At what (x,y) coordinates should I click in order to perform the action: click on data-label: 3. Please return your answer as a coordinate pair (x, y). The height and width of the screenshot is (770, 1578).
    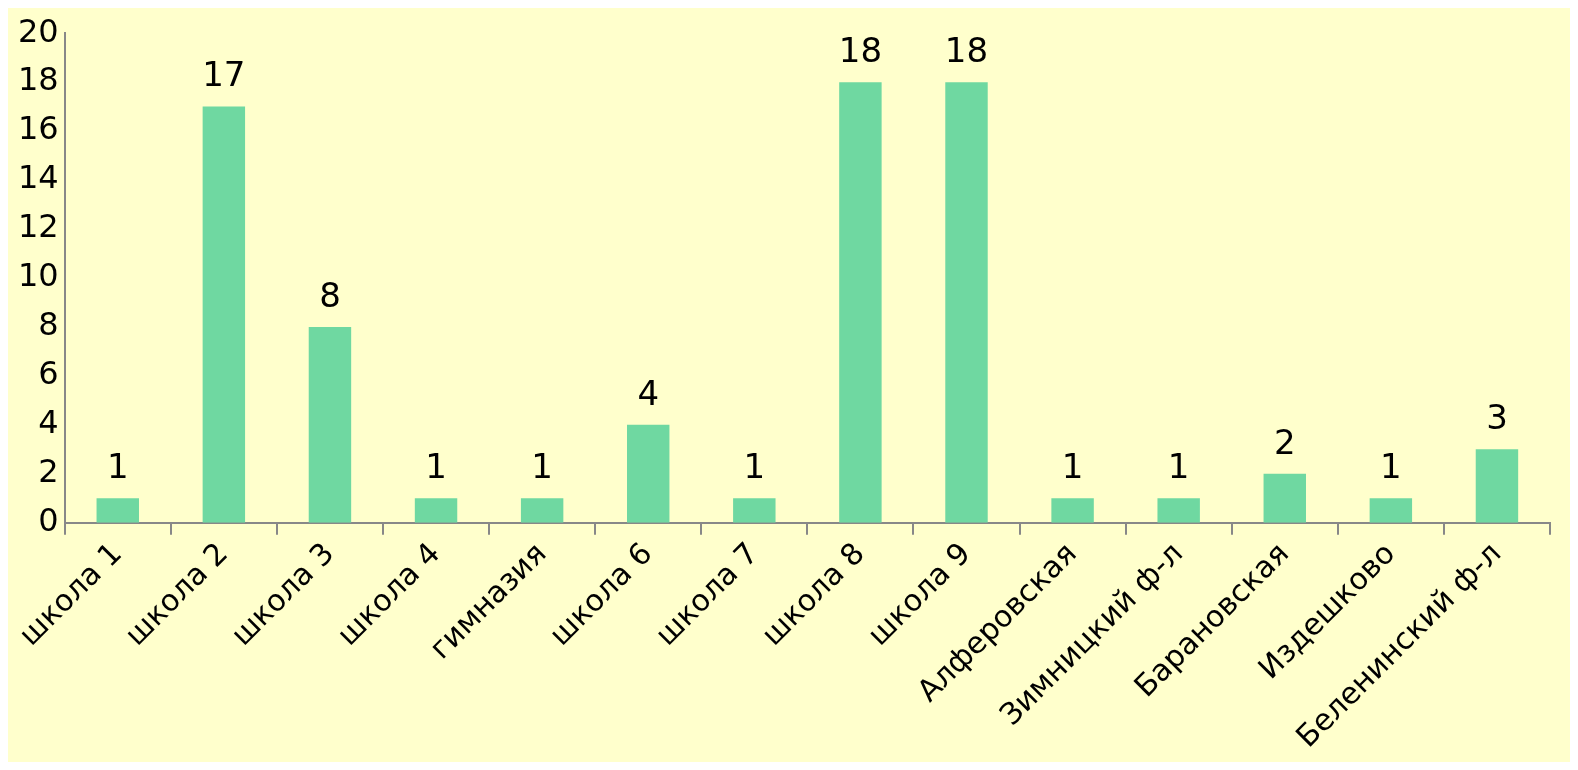
    Looking at the image, I should click on (1497, 417).